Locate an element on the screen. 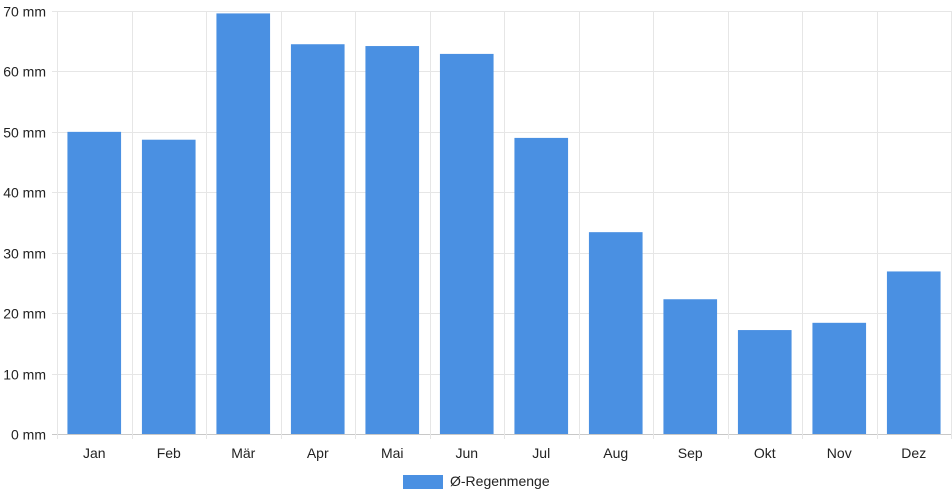 The height and width of the screenshot is (500, 952). bar-mai is located at coordinates (392, 240).